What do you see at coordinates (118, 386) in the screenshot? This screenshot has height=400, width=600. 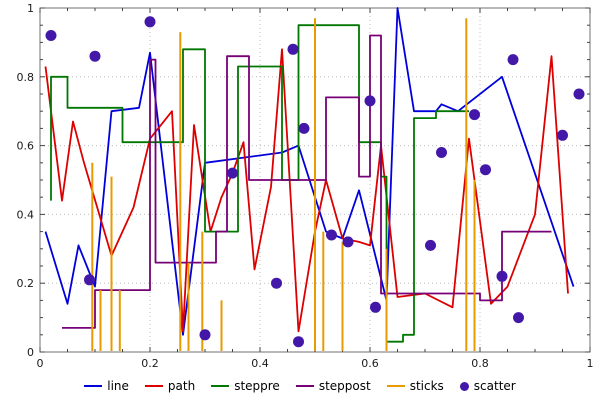 I see `legend-label: line` at bounding box center [118, 386].